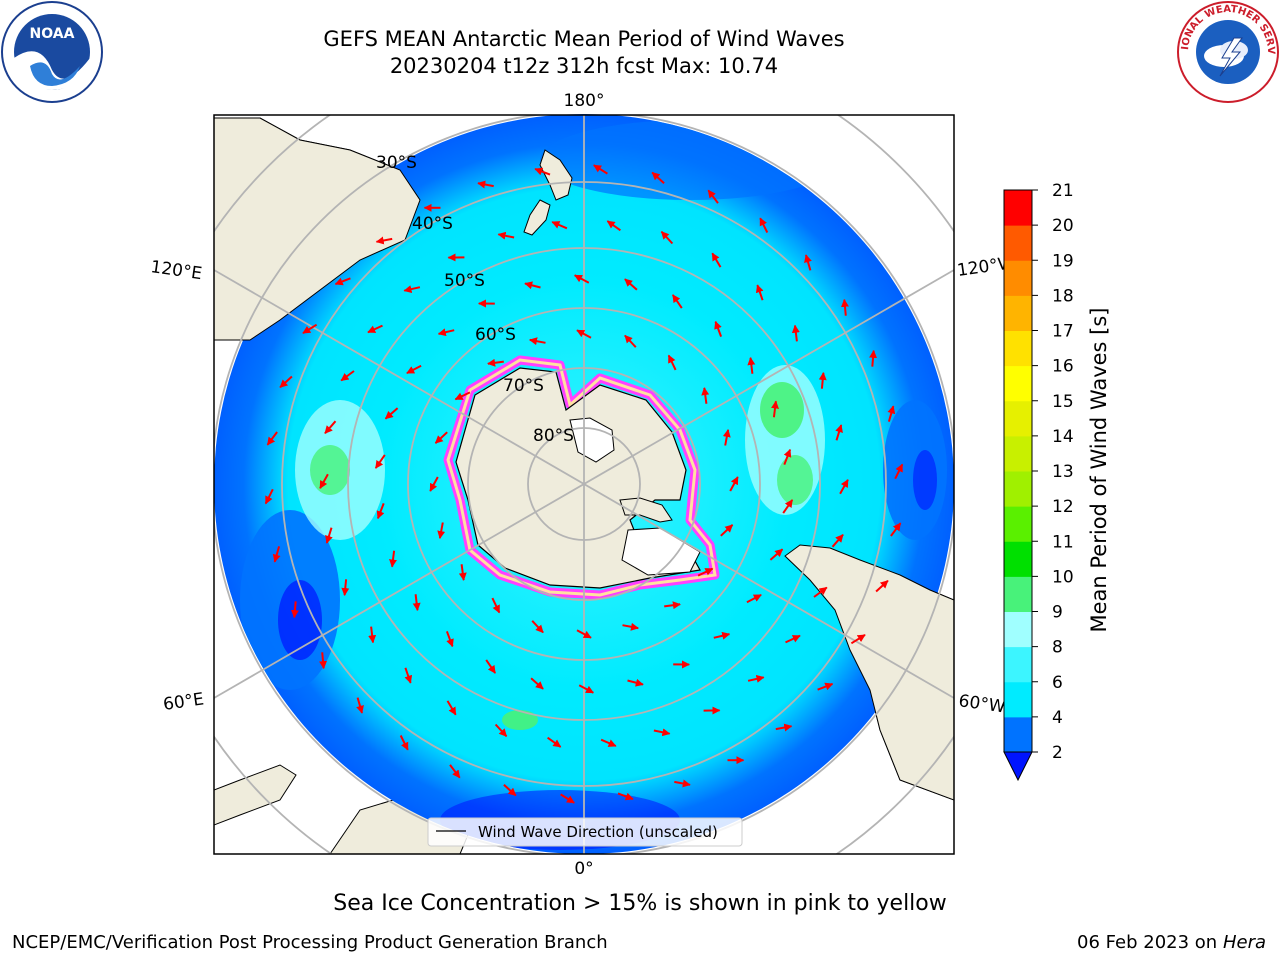 The width and height of the screenshot is (1280, 960). I want to click on lon-label-180: 180°, so click(584, 101).